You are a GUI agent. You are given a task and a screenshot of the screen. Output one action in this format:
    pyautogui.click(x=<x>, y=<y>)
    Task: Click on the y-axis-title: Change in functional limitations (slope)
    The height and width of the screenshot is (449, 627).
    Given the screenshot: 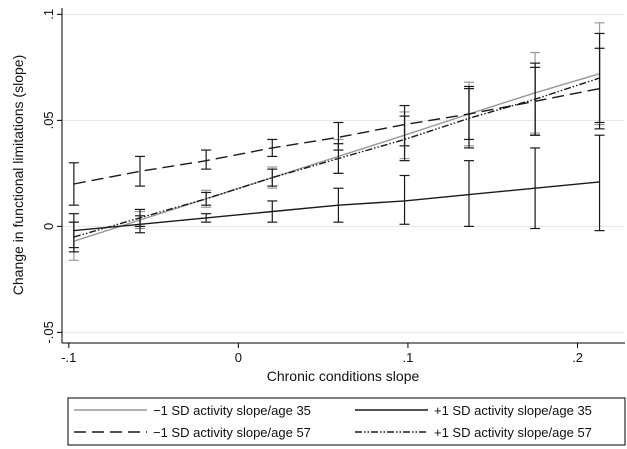 What is the action you would take?
    pyautogui.click(x=18, y=175)
    